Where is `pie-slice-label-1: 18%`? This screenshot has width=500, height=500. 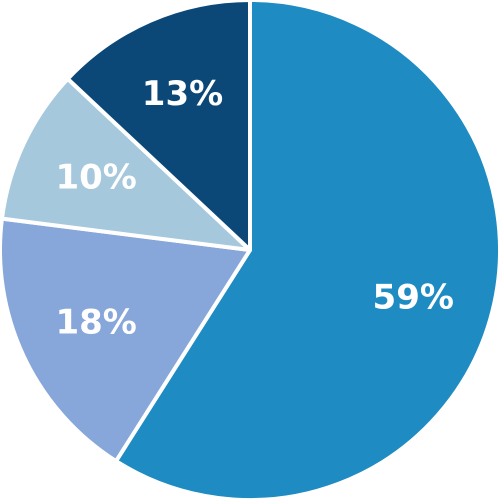
pie-slice-label-1: 18% is located at coordinates (95, 322).